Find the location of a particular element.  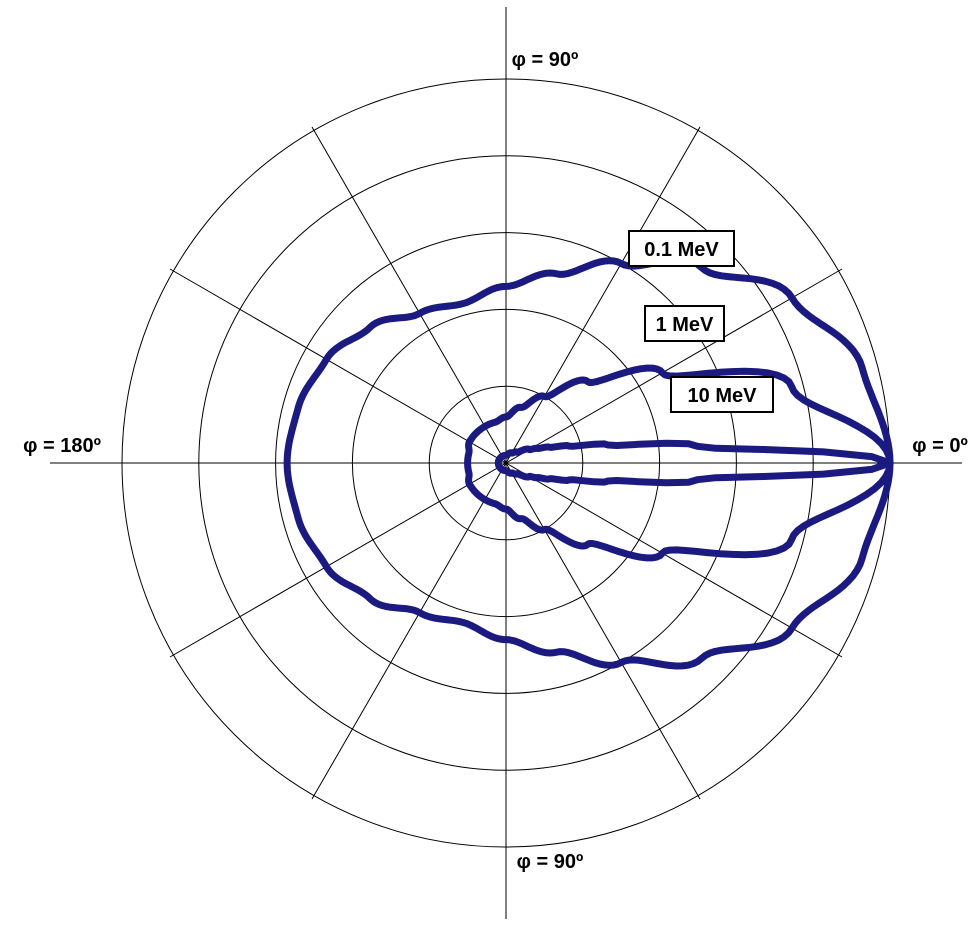

series-label-text: 10 MeV is located at coordinates (723, 396).